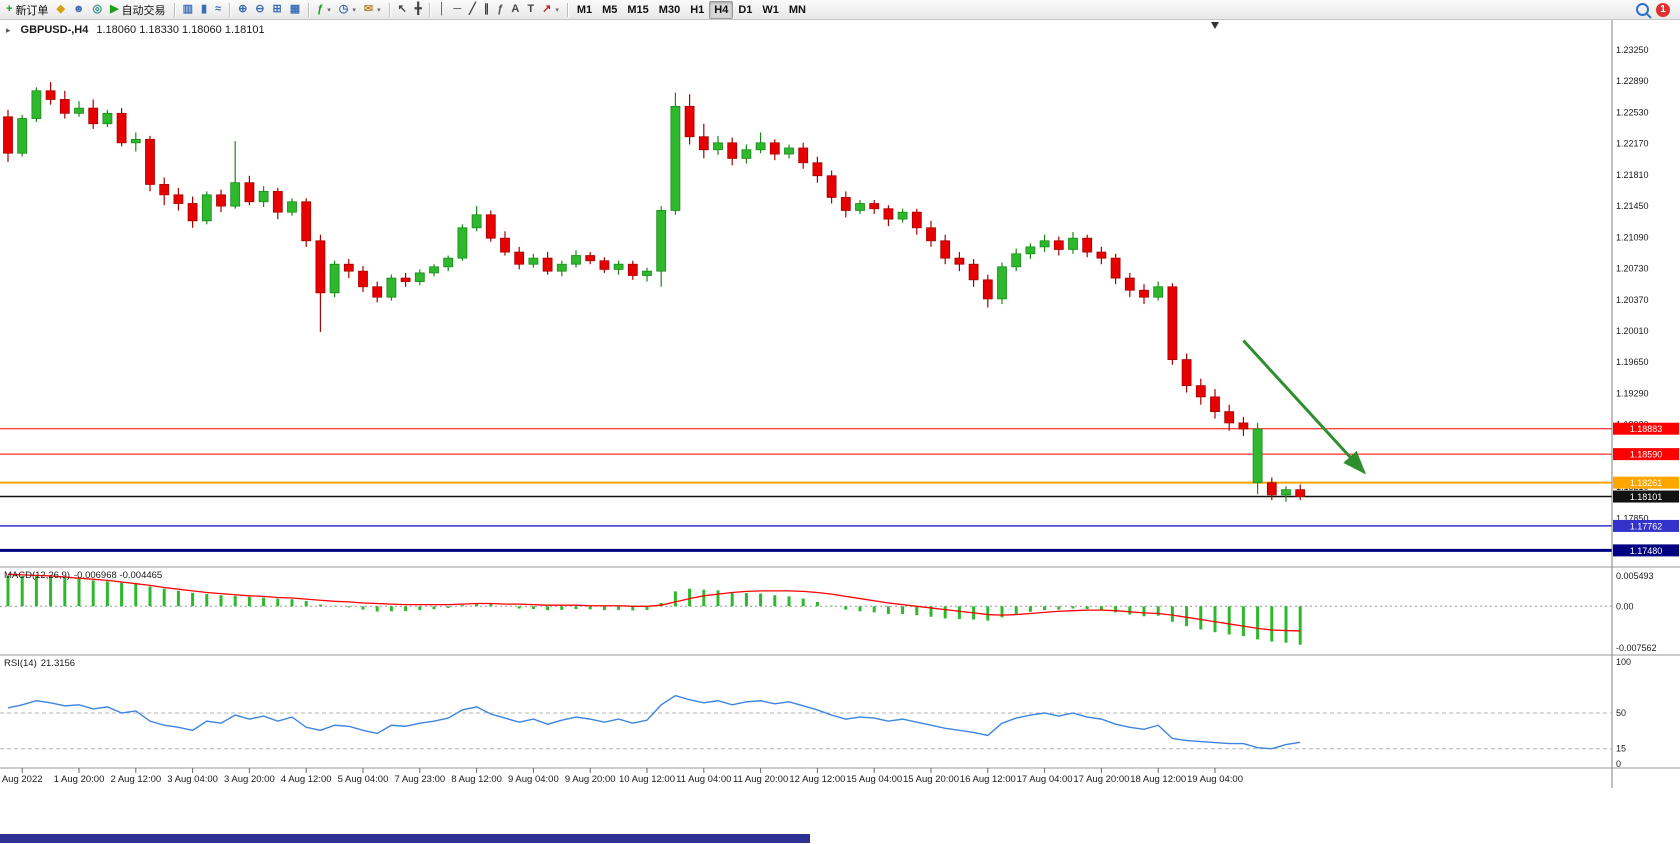 This screenshot has height=844, width=1680. Describe the element at coordinates (402, 10) in the screenshot. I see `toolbar-cursor-button: ↖` at that location.